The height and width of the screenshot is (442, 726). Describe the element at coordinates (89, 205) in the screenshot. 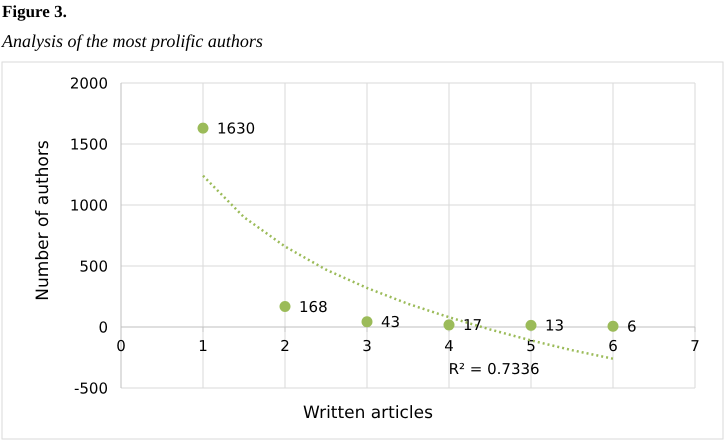

I see `y-tick-label: 1000` at that location.